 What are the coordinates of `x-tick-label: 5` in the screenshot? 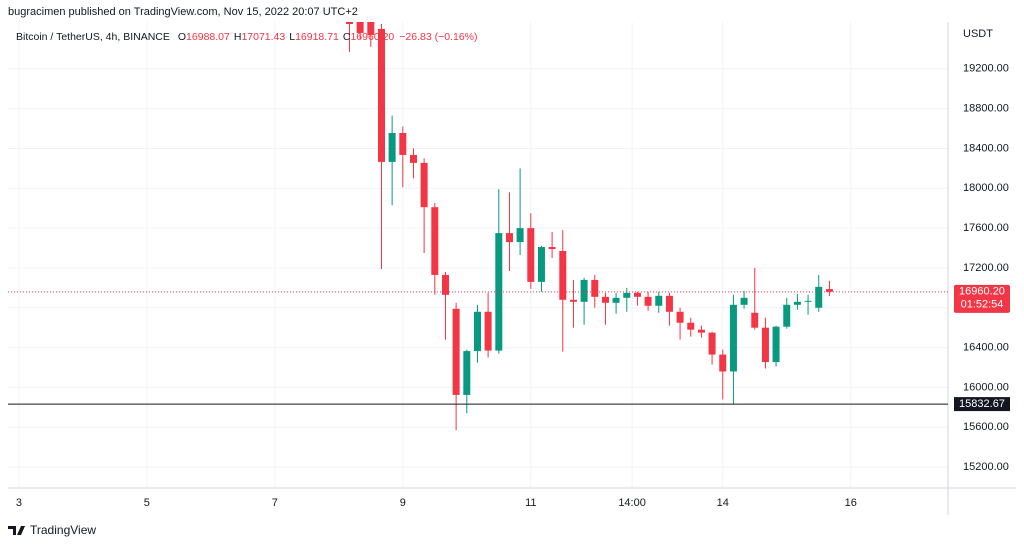 It's located at (147, 503).